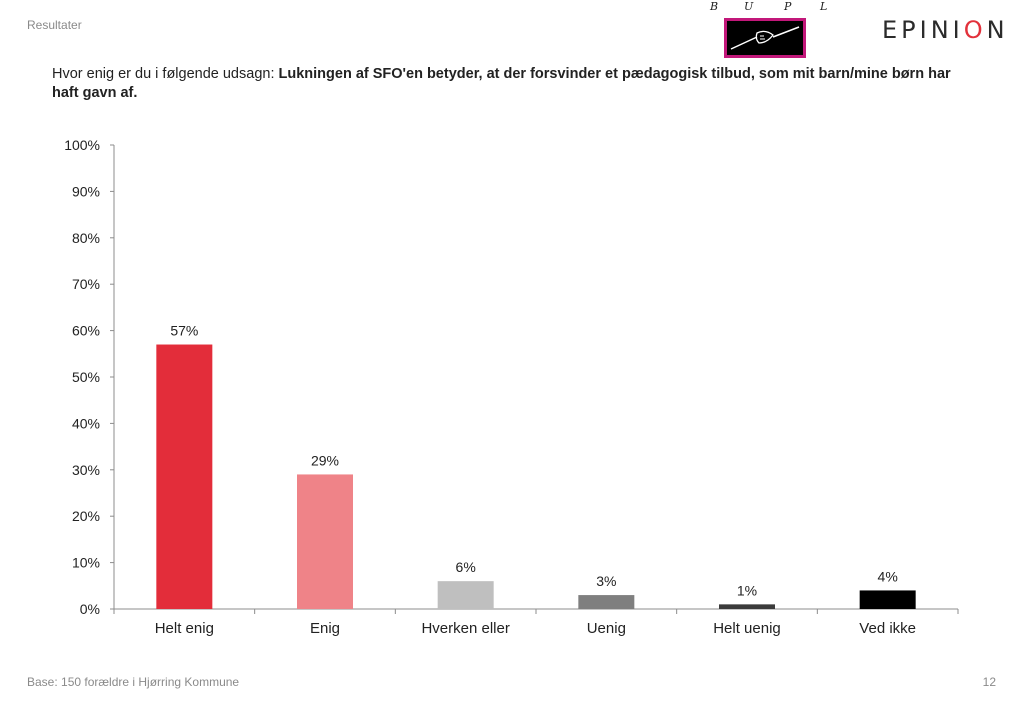 The image size is (1023, 708). I want to click on data-label: 3%, so click(606, 581).